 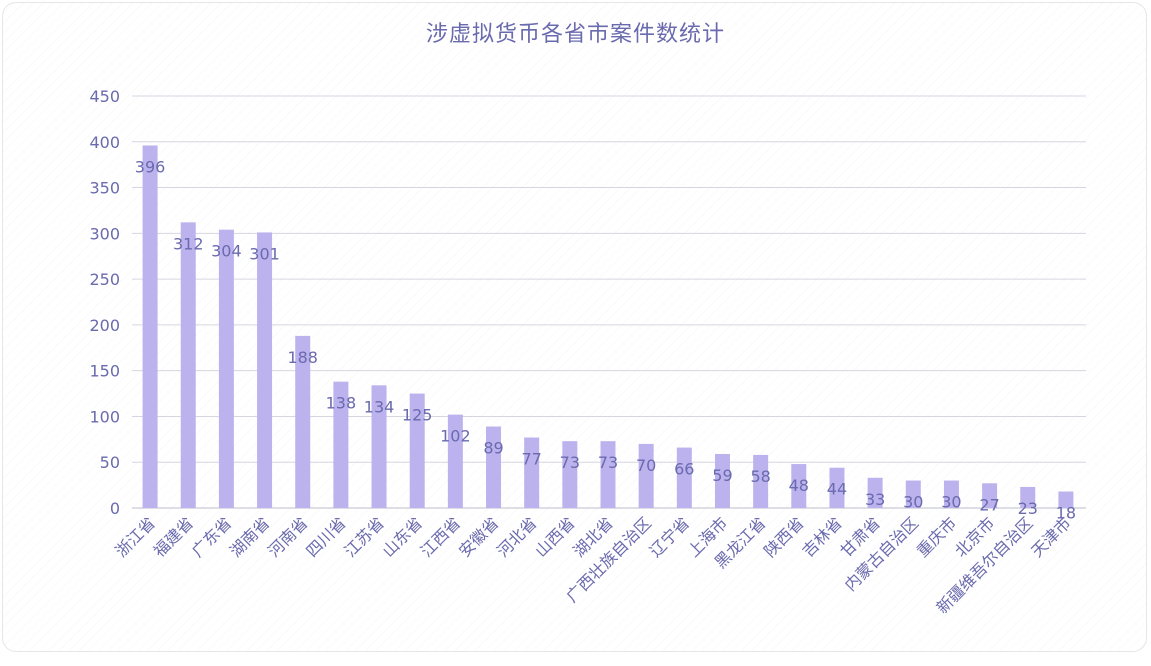 I want to click on x-tick-label: 山西省, so click(x=554, y=536).